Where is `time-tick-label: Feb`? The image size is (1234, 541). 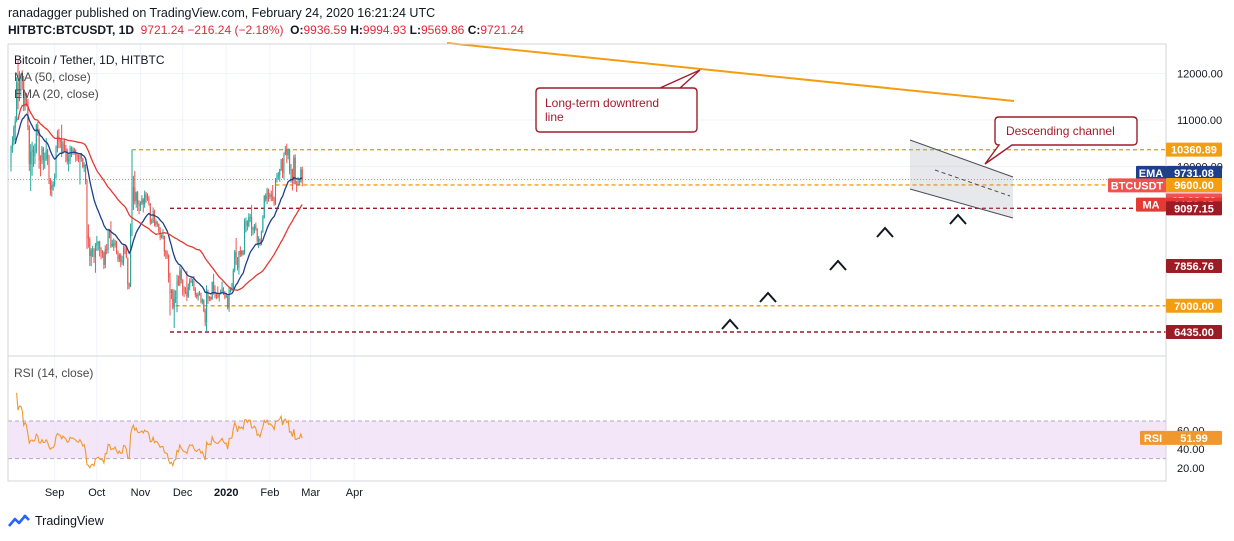 time-tick-label: Feb is located at coordinates (269, 493).